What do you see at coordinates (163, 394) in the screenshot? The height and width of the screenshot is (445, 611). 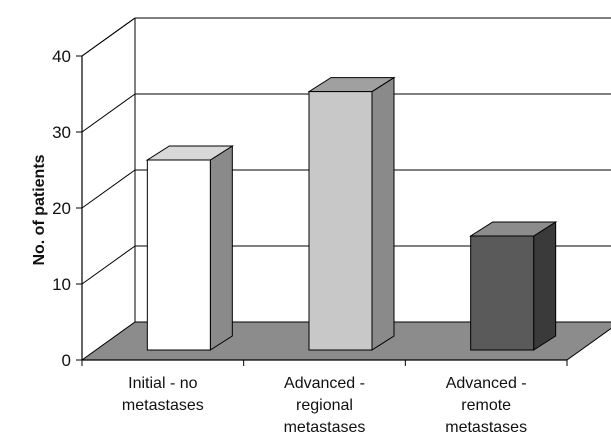 I see `x-category-label: Initial - no metastases` at bounding box center [163, 394].